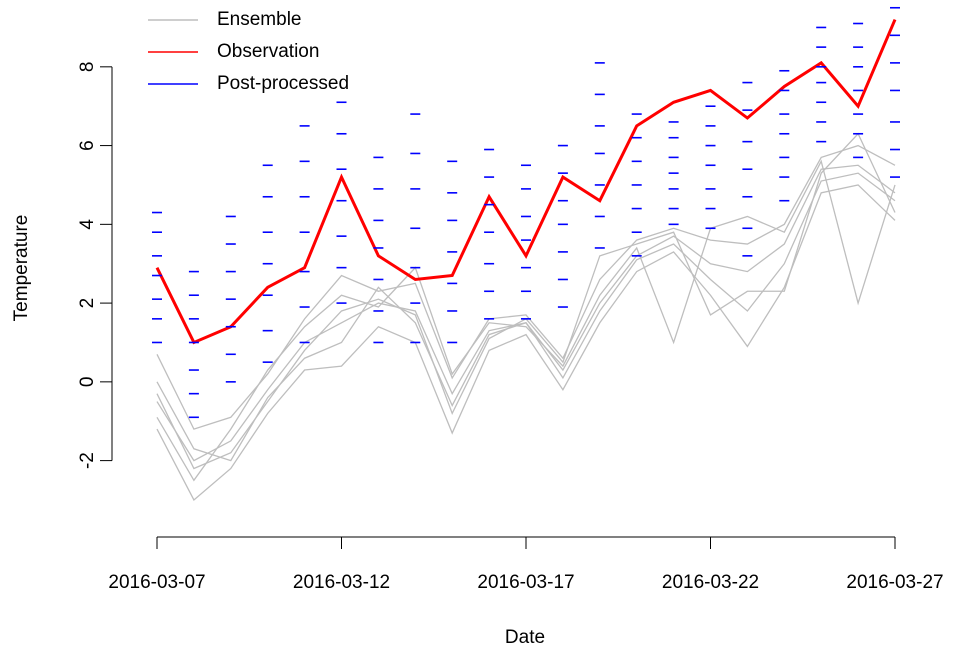 This screenshot has height=653, width=968. Describe the element at coordinates (283, 83) in the screenshot. I see `legend-label: Post-processed` at that location.